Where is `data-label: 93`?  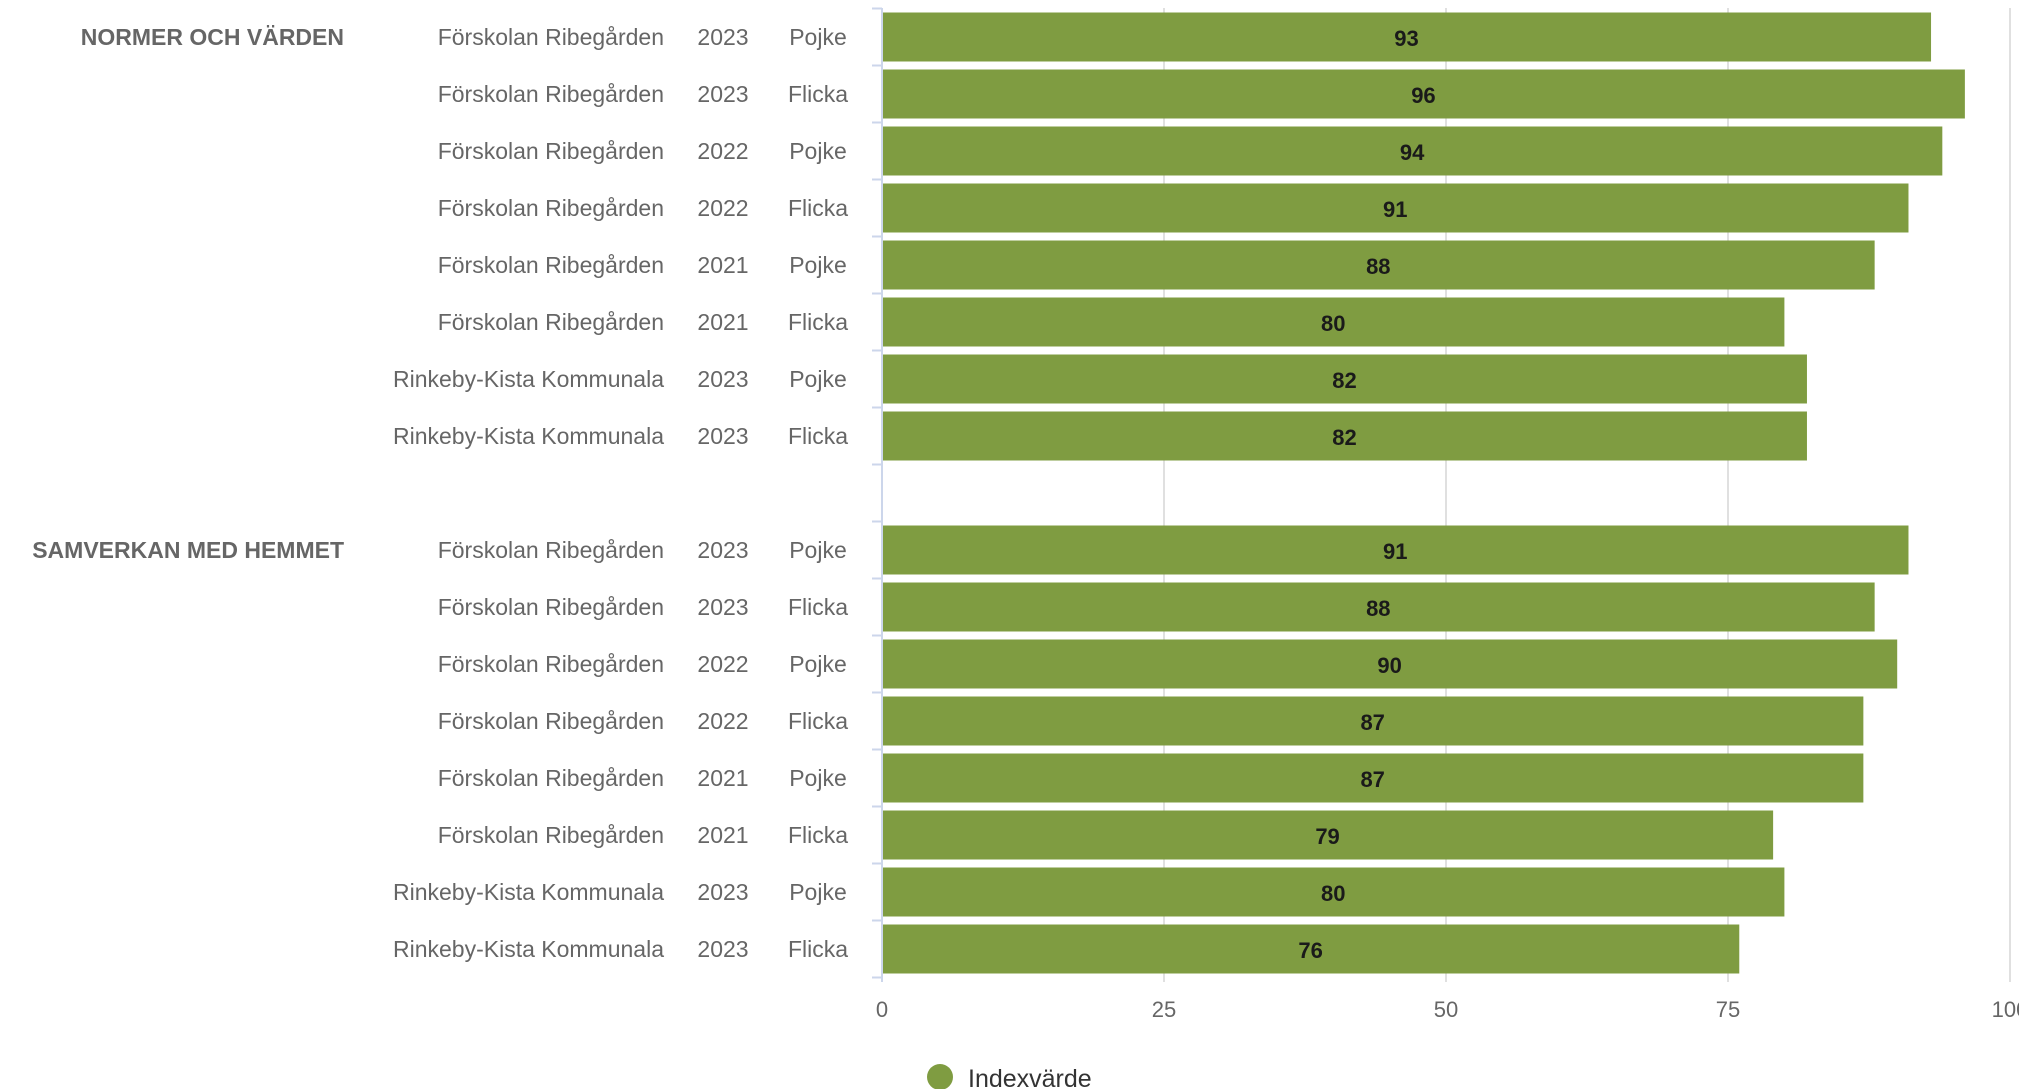 data-label: 93 is located at coordinates (1406, 38).